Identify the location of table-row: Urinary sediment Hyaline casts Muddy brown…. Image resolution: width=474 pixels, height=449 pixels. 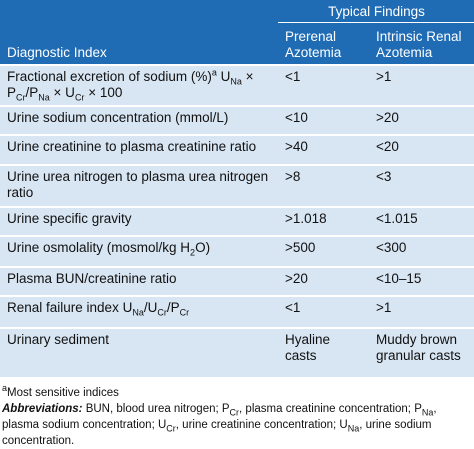
(237, 352).